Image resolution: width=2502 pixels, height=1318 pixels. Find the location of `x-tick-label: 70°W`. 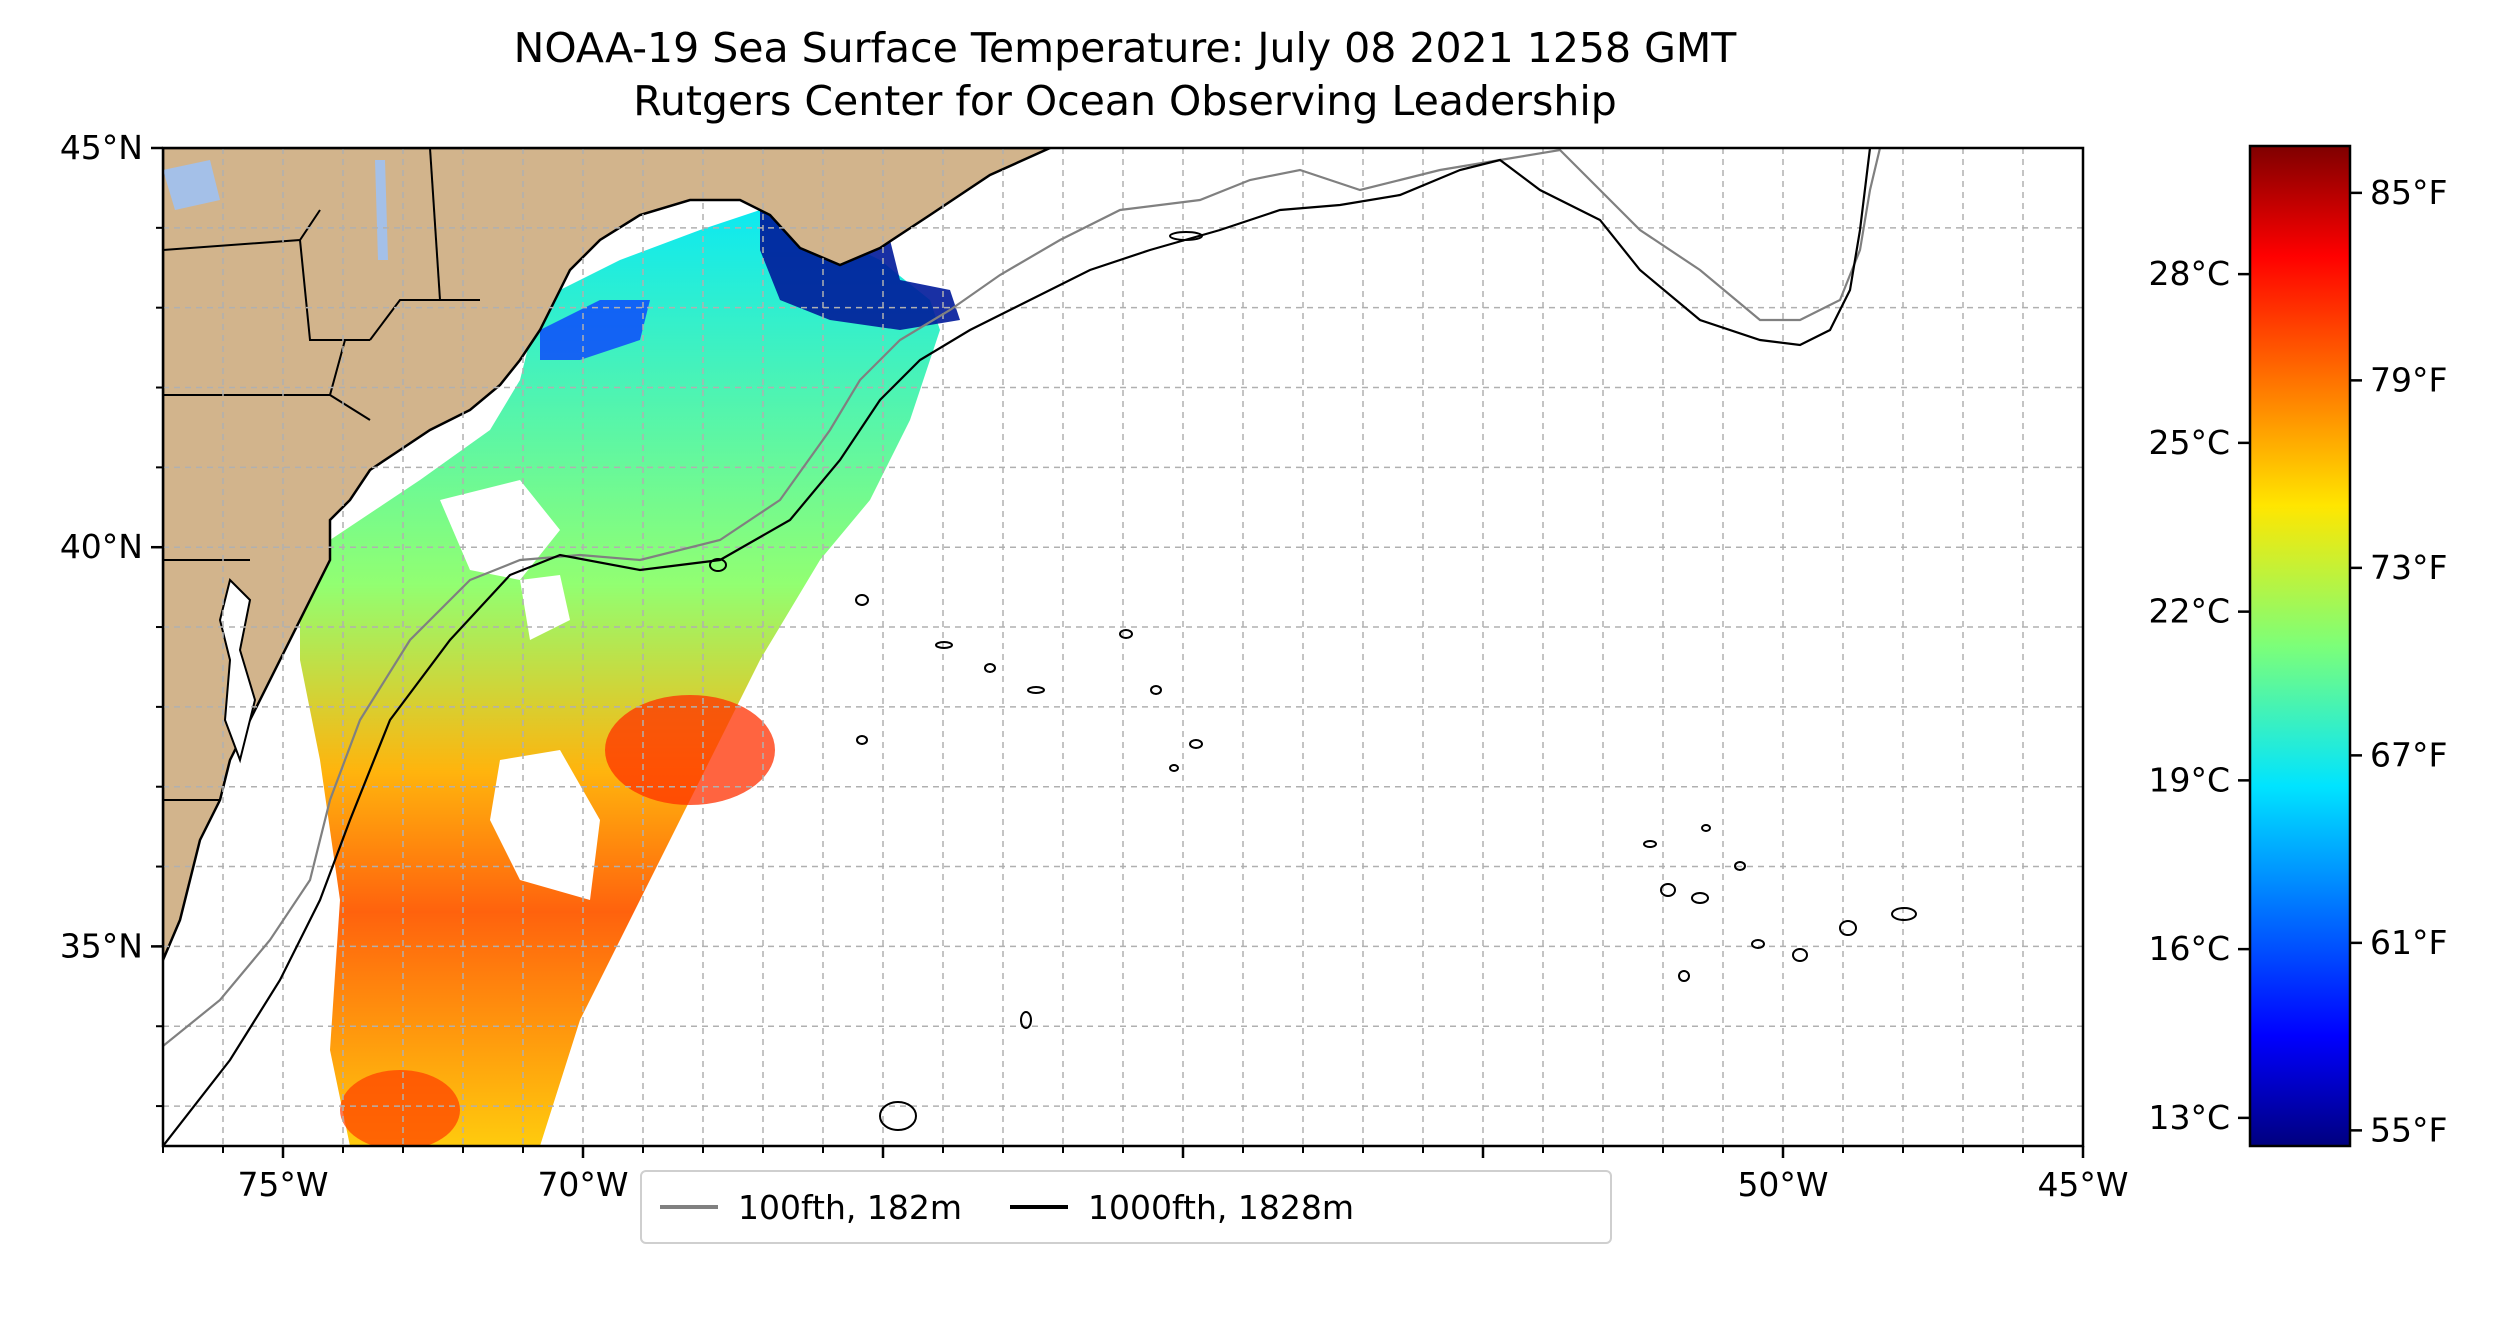

x-tick-label: 70°W is located at coordinates (582, 1184).